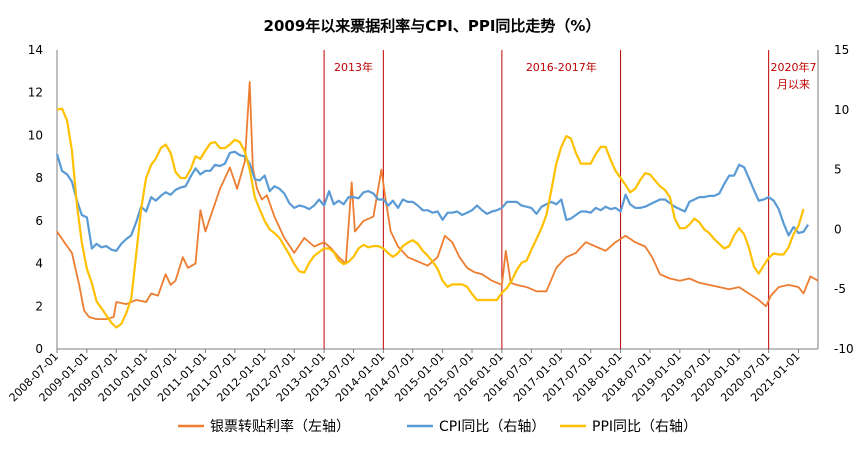 The width and height of the screenshot is (865, 453). I want to click on left-axis-tick-label: 0, so click(39, 349).